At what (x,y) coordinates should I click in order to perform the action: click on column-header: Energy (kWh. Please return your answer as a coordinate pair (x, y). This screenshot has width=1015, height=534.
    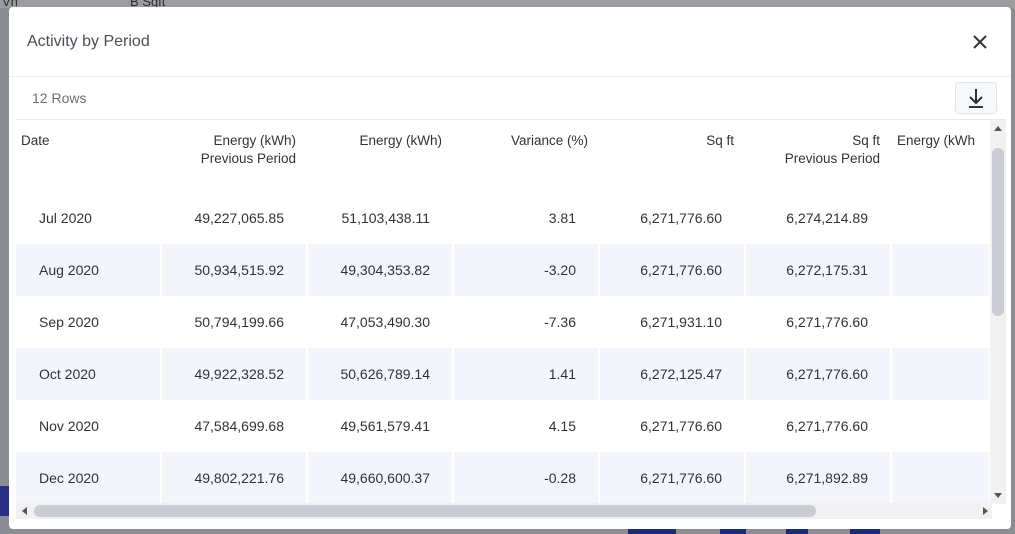
    Looking at the image, I should click on (940, 156).